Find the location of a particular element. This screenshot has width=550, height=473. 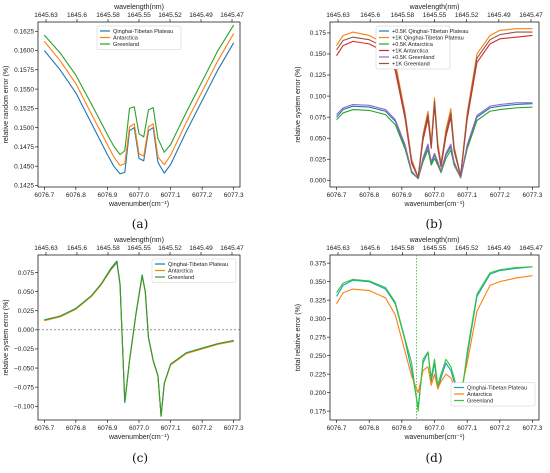

y-tick-label: 0.375 is located at coordinates (318, 263).